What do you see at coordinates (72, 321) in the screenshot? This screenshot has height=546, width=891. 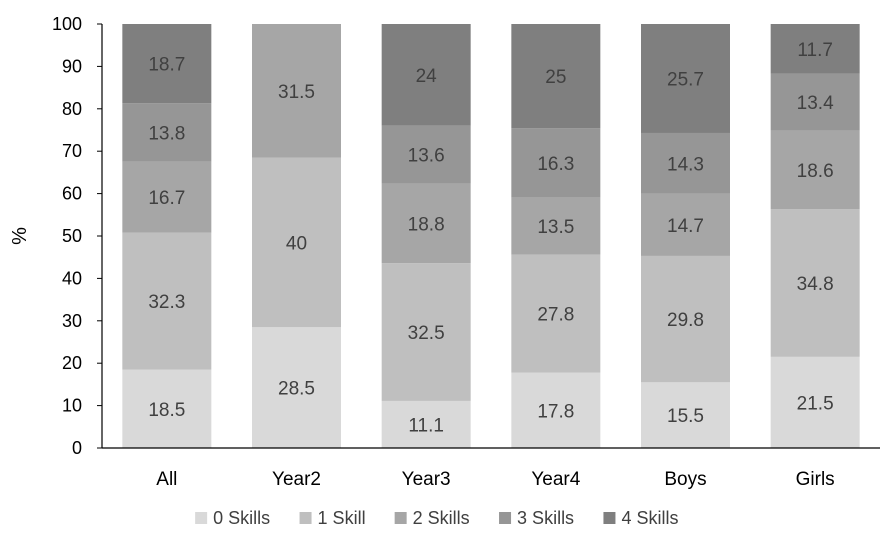 I see `y-tick-label: 30` at bounding box center [72, 321].